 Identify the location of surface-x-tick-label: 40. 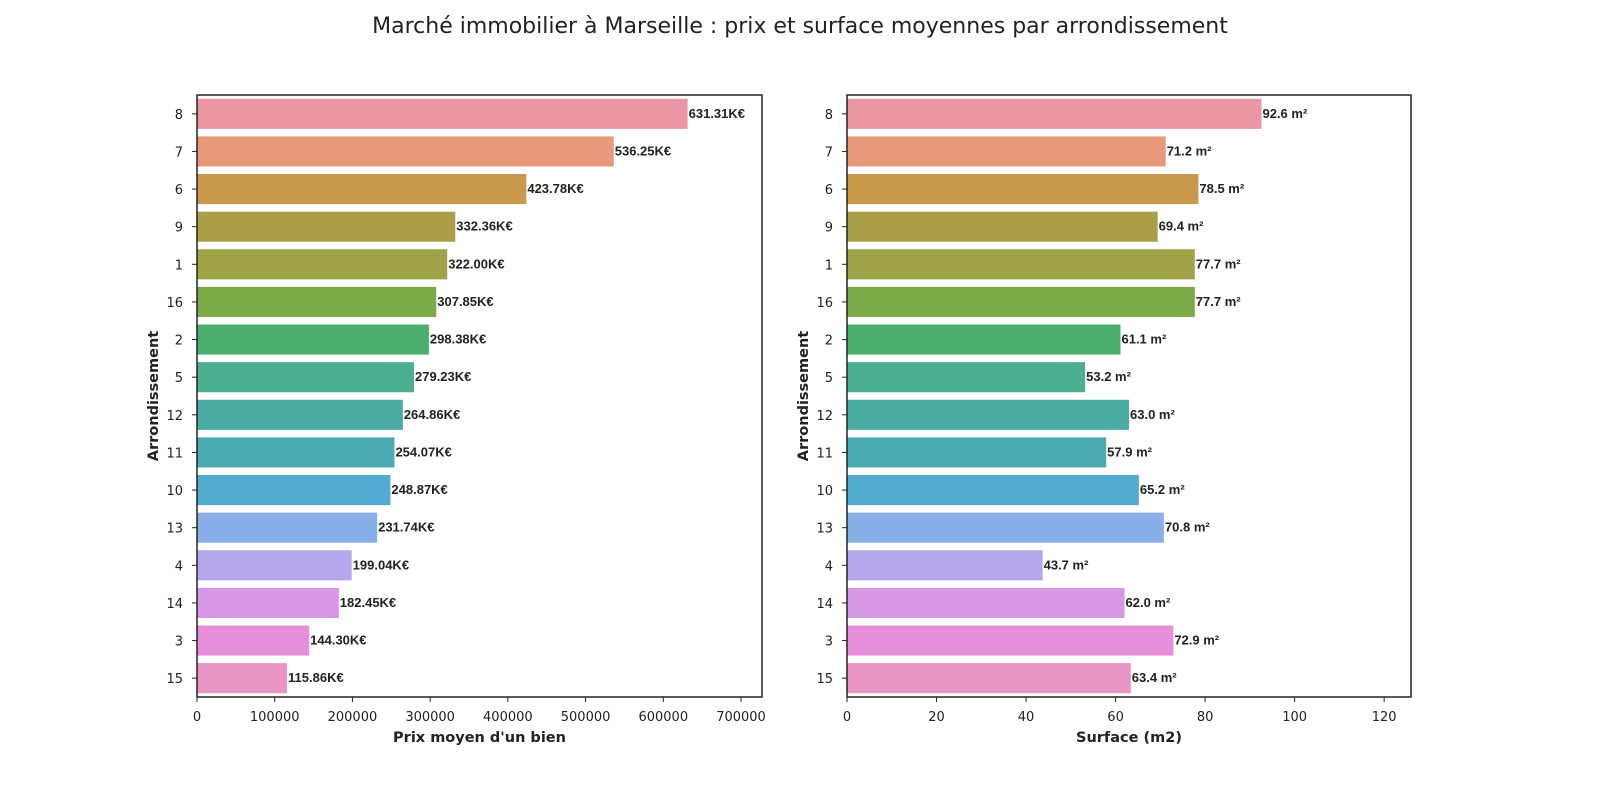
(1026, 717).